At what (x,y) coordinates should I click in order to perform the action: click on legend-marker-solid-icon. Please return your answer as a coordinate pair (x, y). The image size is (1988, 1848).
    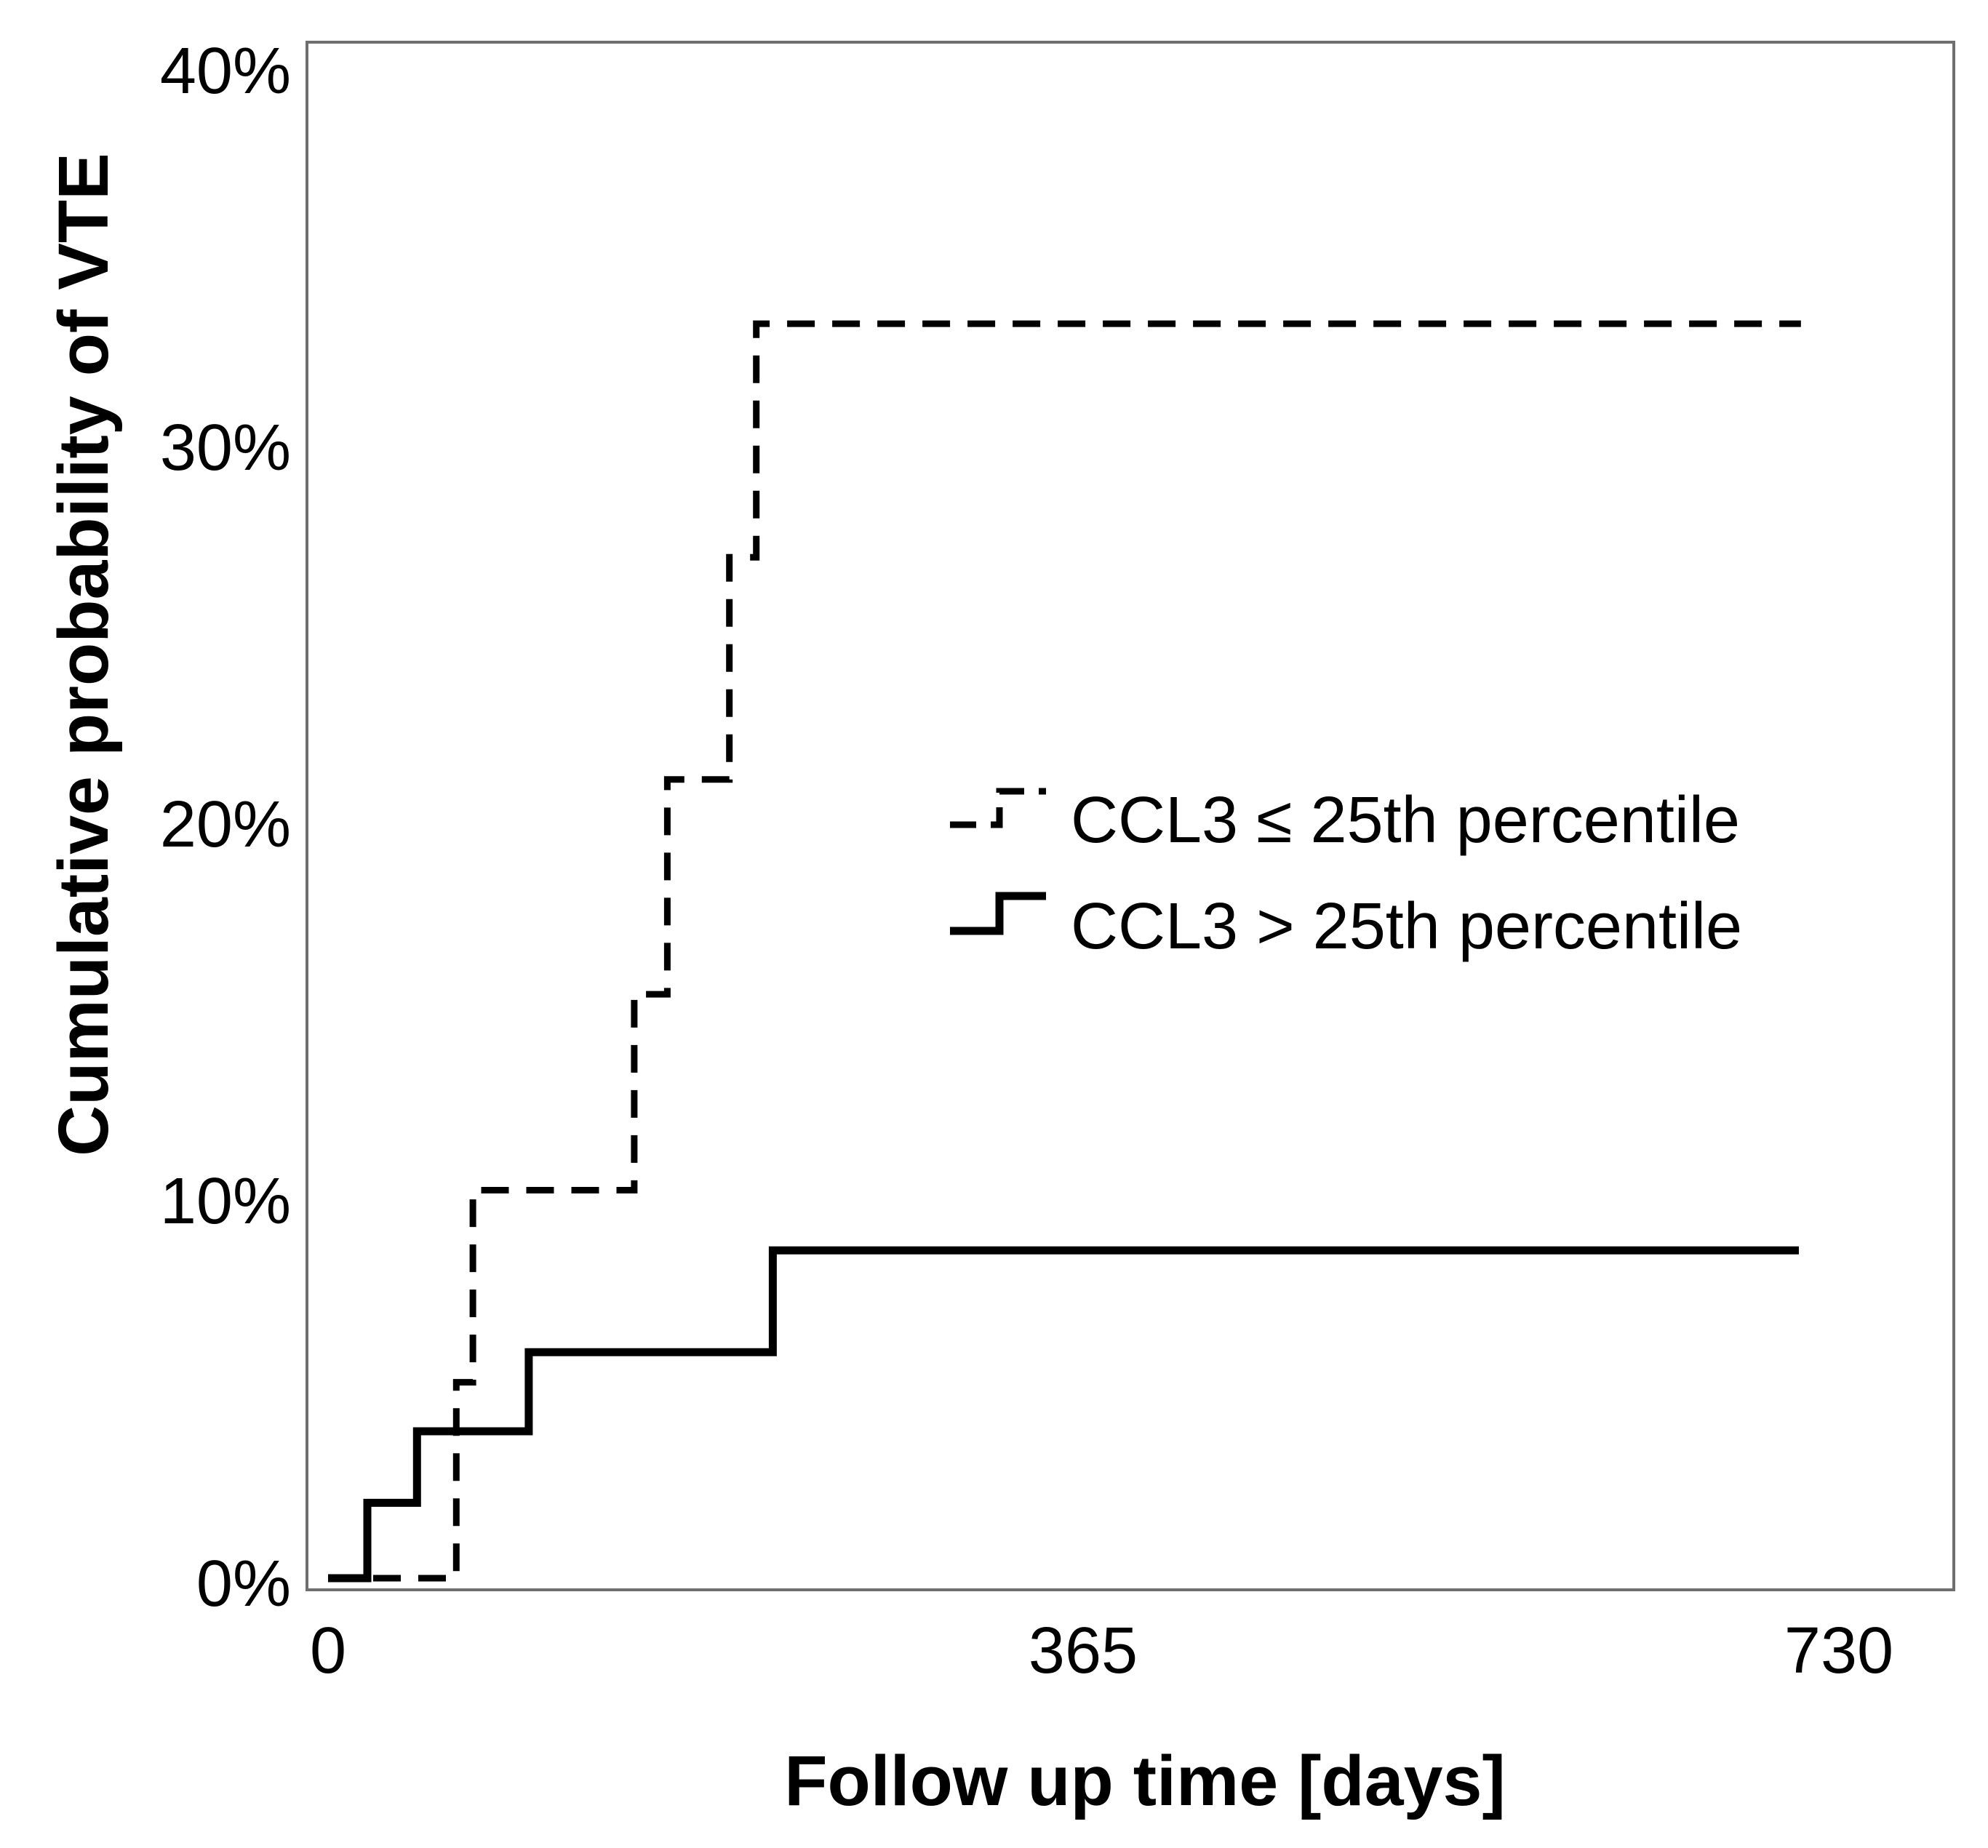
    Looking at the image, I should click on (998, 913).